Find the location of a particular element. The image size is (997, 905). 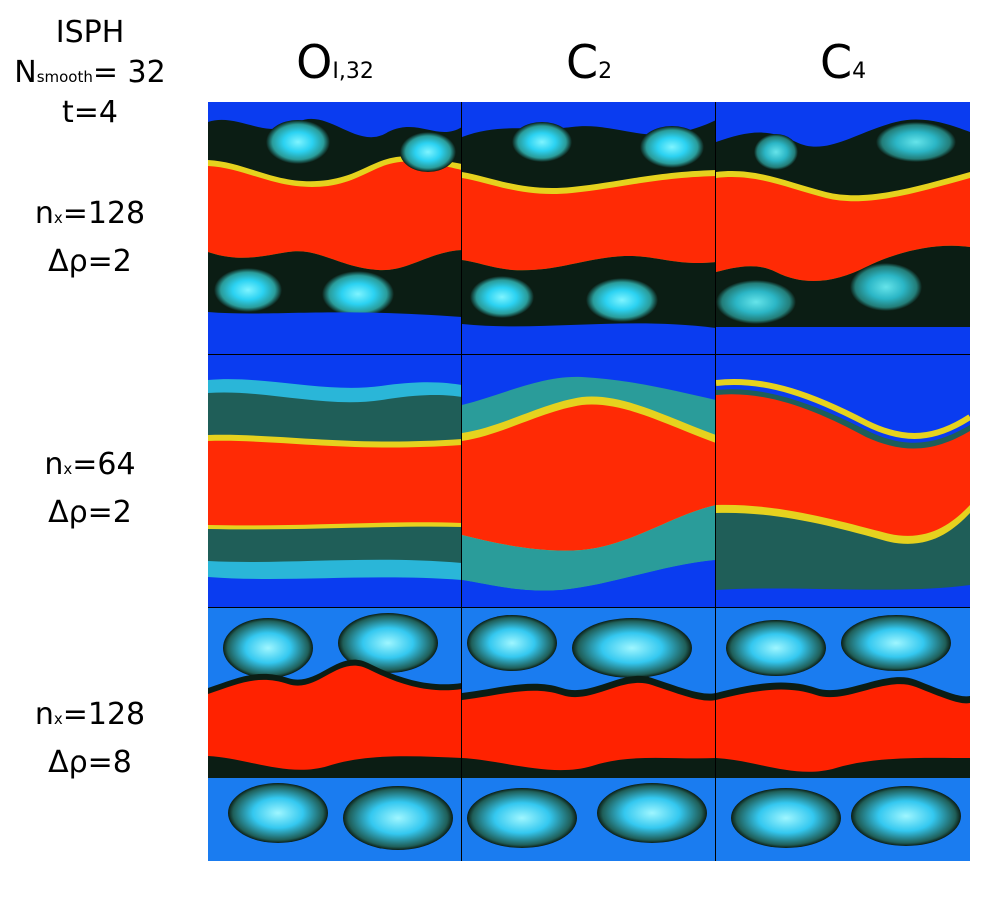

row-n-value: =64 is located at coordinates (104, 464).